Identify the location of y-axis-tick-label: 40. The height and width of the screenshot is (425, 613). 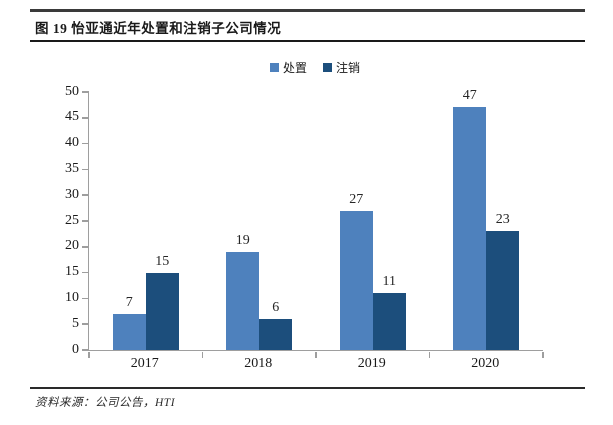
(72, 143).